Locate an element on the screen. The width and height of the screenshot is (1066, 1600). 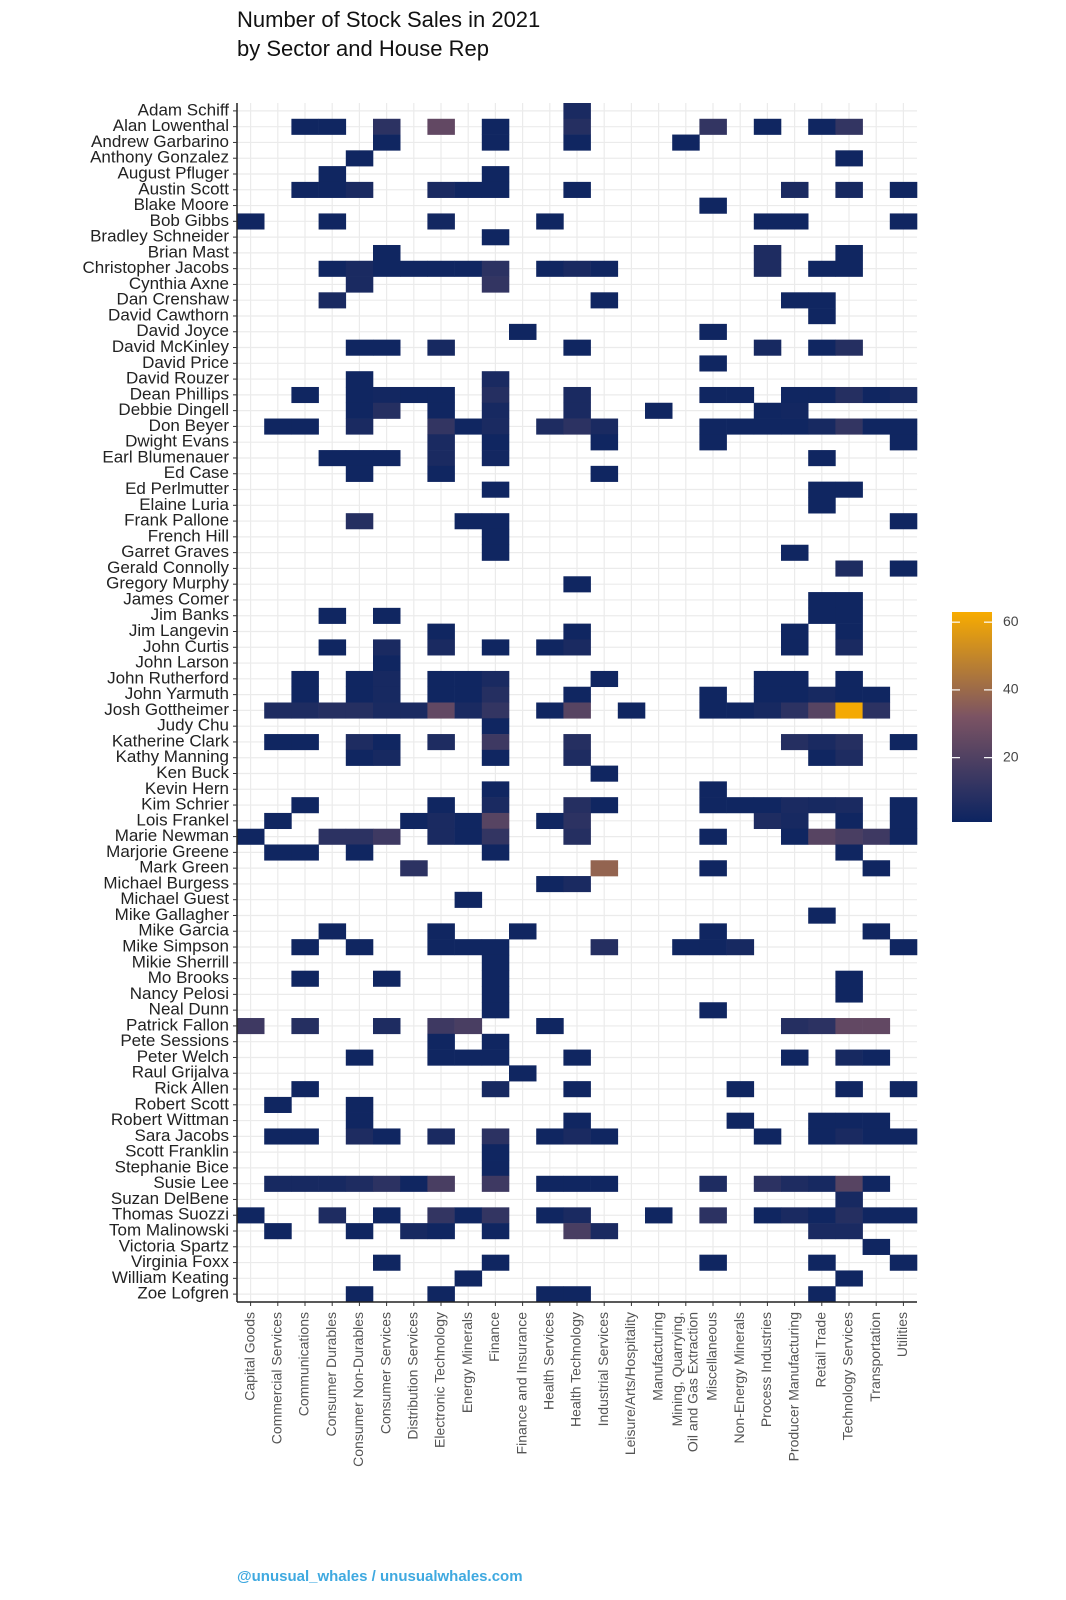
y-tick-label: Christopher Jacobs is located at coordinates (156, 267).